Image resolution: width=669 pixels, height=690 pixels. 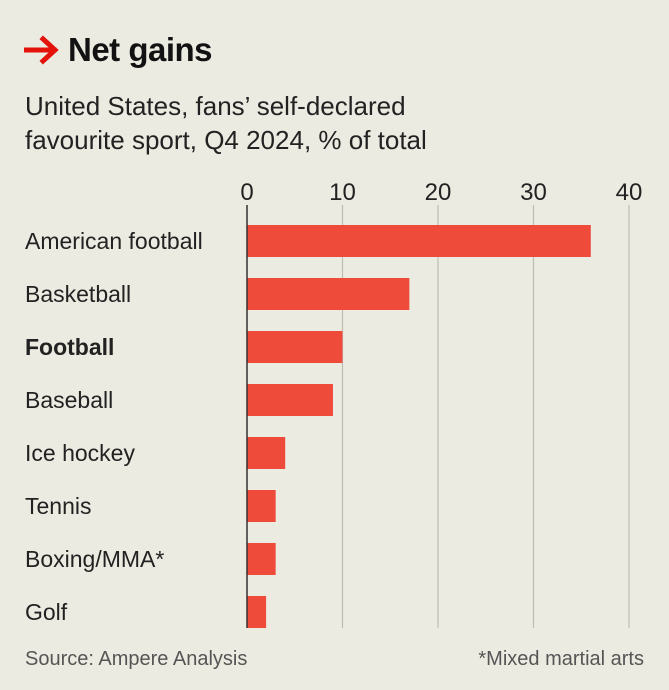 What do you see at coordinates (629, 192) in the screenshot?
I see `x-tick-label-40: 40` at bounding box center [629, 192].